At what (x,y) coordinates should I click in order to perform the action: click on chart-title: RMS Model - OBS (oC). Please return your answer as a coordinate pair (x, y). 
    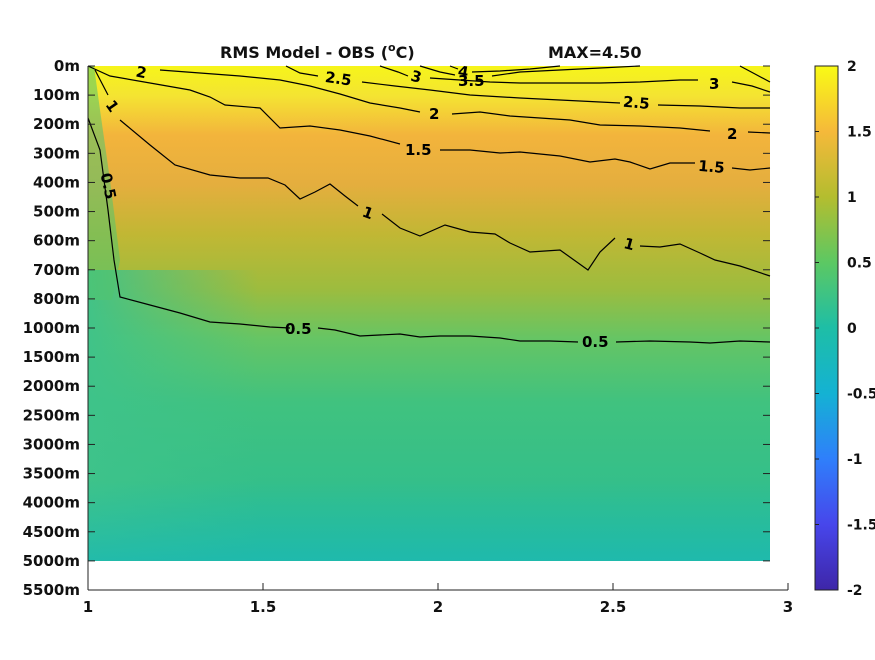
    Looking at the image, I should click on (317, 51).